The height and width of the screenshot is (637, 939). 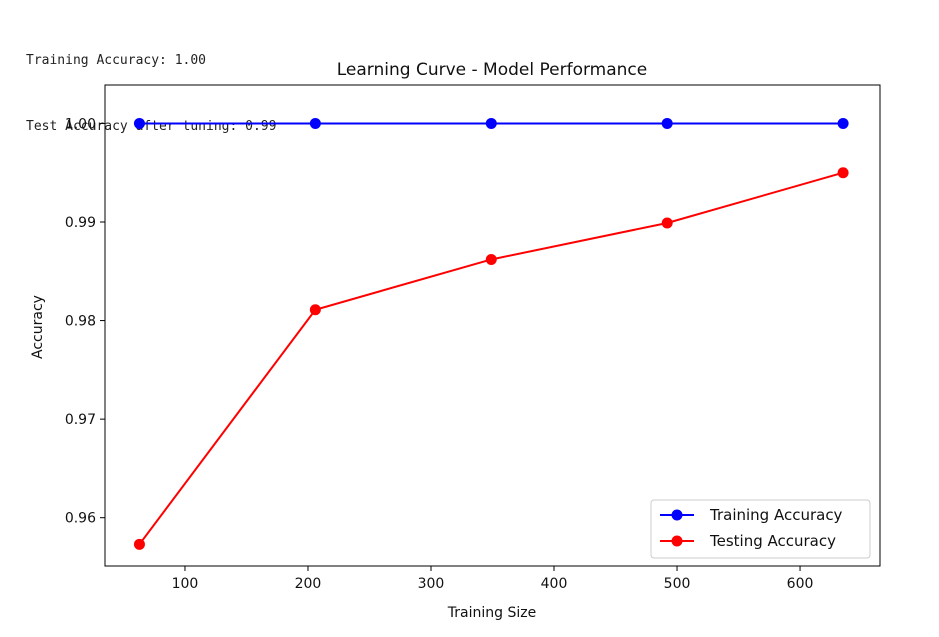 I want to click on chart-title: Learning Curve - Model Performance, so click(x=492, y=70).